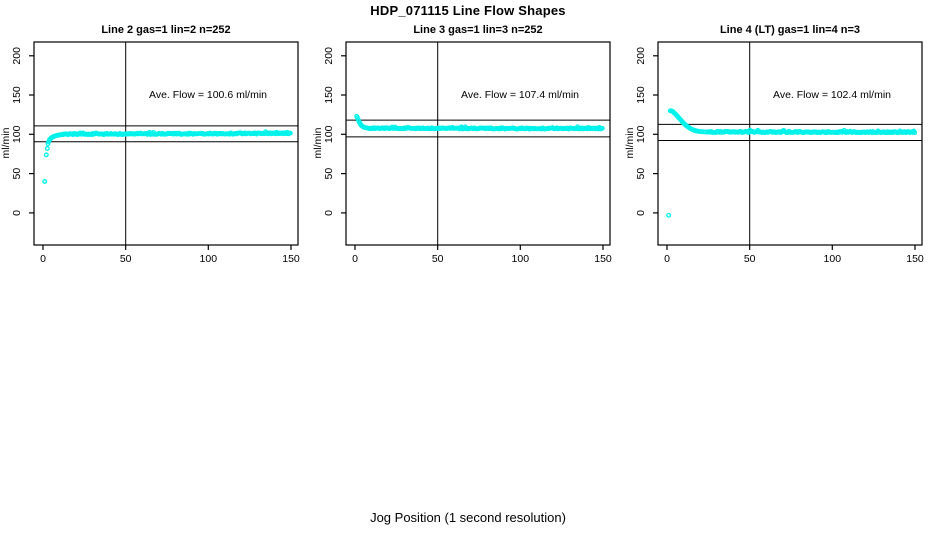 Image resolution: width=936 pixels, height=540 pixels. Describe the element at coordinates (166, 30) in the screenshot. I see `panel-title-line-2: Line 2 gas=1 lin=2 n=252` at that location.